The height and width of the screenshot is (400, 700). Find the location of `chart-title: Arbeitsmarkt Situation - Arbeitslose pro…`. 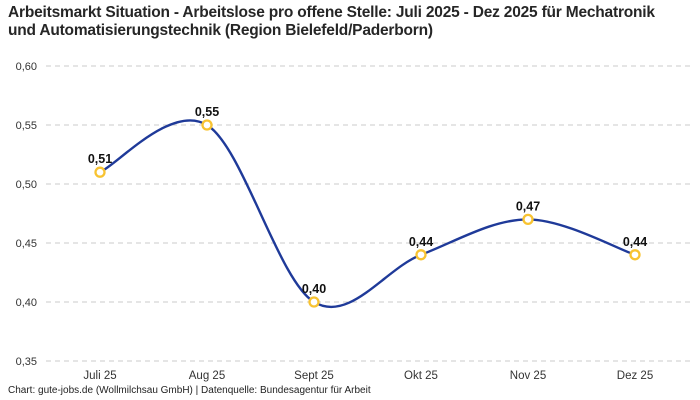

chart-title: Arbeitsmarkt Situation - Arbeitslose pro… is located at coordinates (331, 21).